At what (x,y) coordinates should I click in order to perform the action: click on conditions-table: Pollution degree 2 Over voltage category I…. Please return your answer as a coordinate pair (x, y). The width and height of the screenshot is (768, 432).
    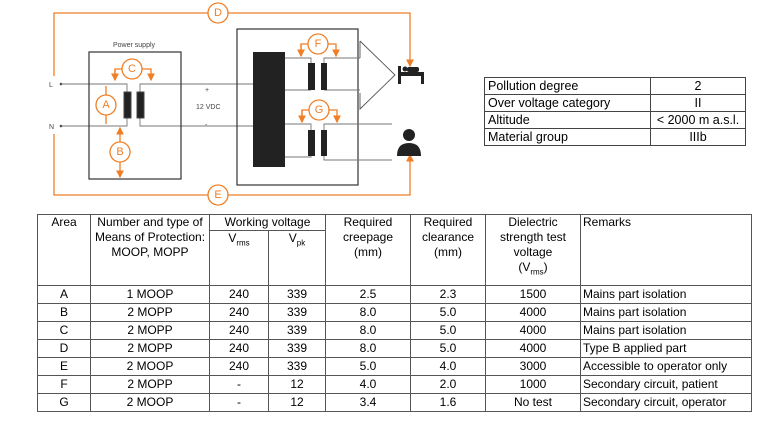
    Looking at the image, I should click on (615, 111).